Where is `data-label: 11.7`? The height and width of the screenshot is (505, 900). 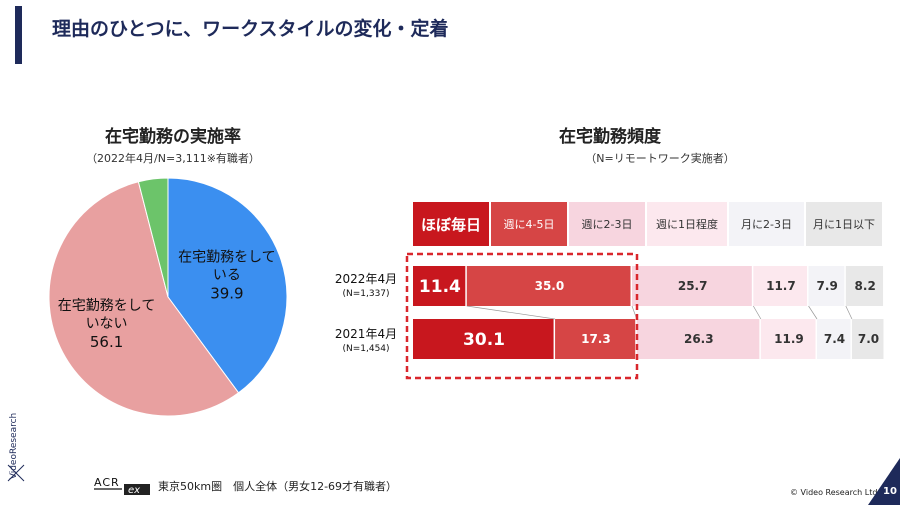
data-label: 11.7 is located at coordinates (781, 286).